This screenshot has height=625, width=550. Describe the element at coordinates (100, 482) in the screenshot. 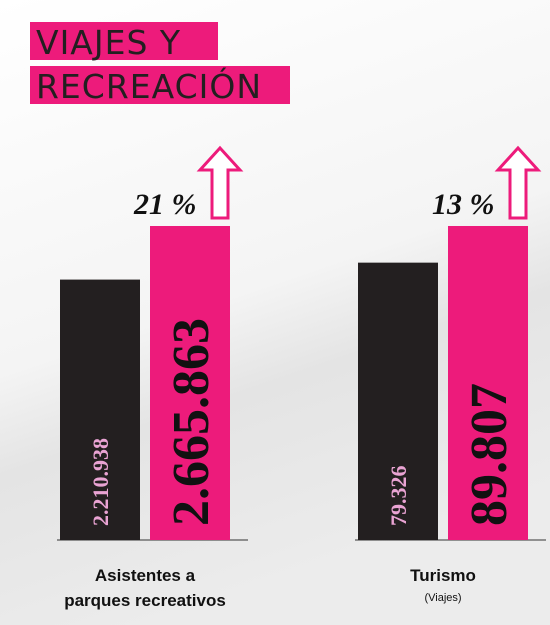

I see `value-label: 2.210.938` at that location.